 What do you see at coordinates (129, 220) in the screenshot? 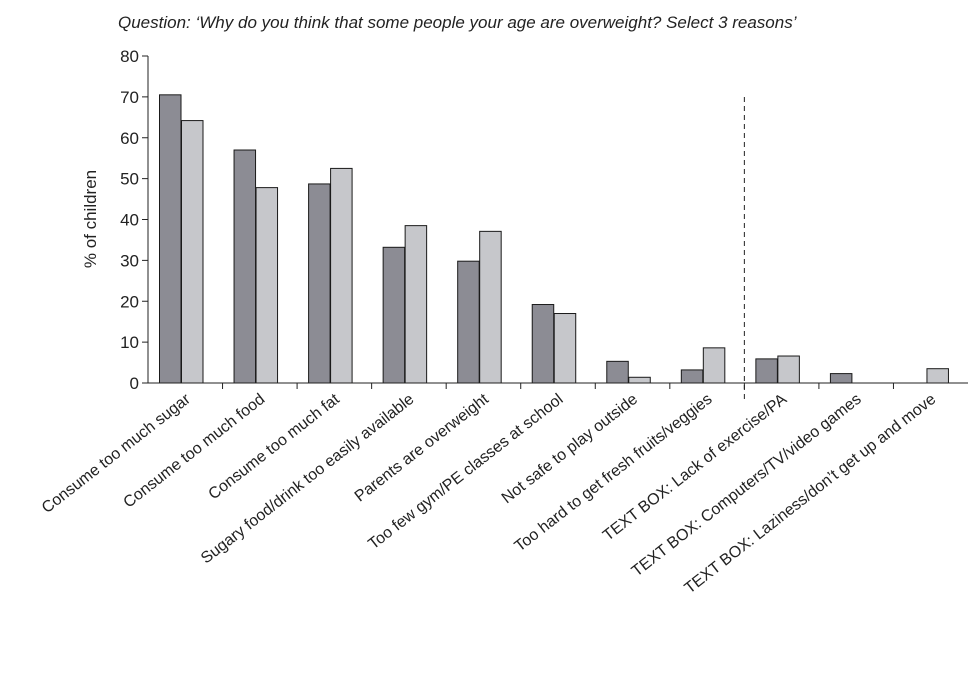
I see `y-tick-label: 40` at bounding box center [129, 220].